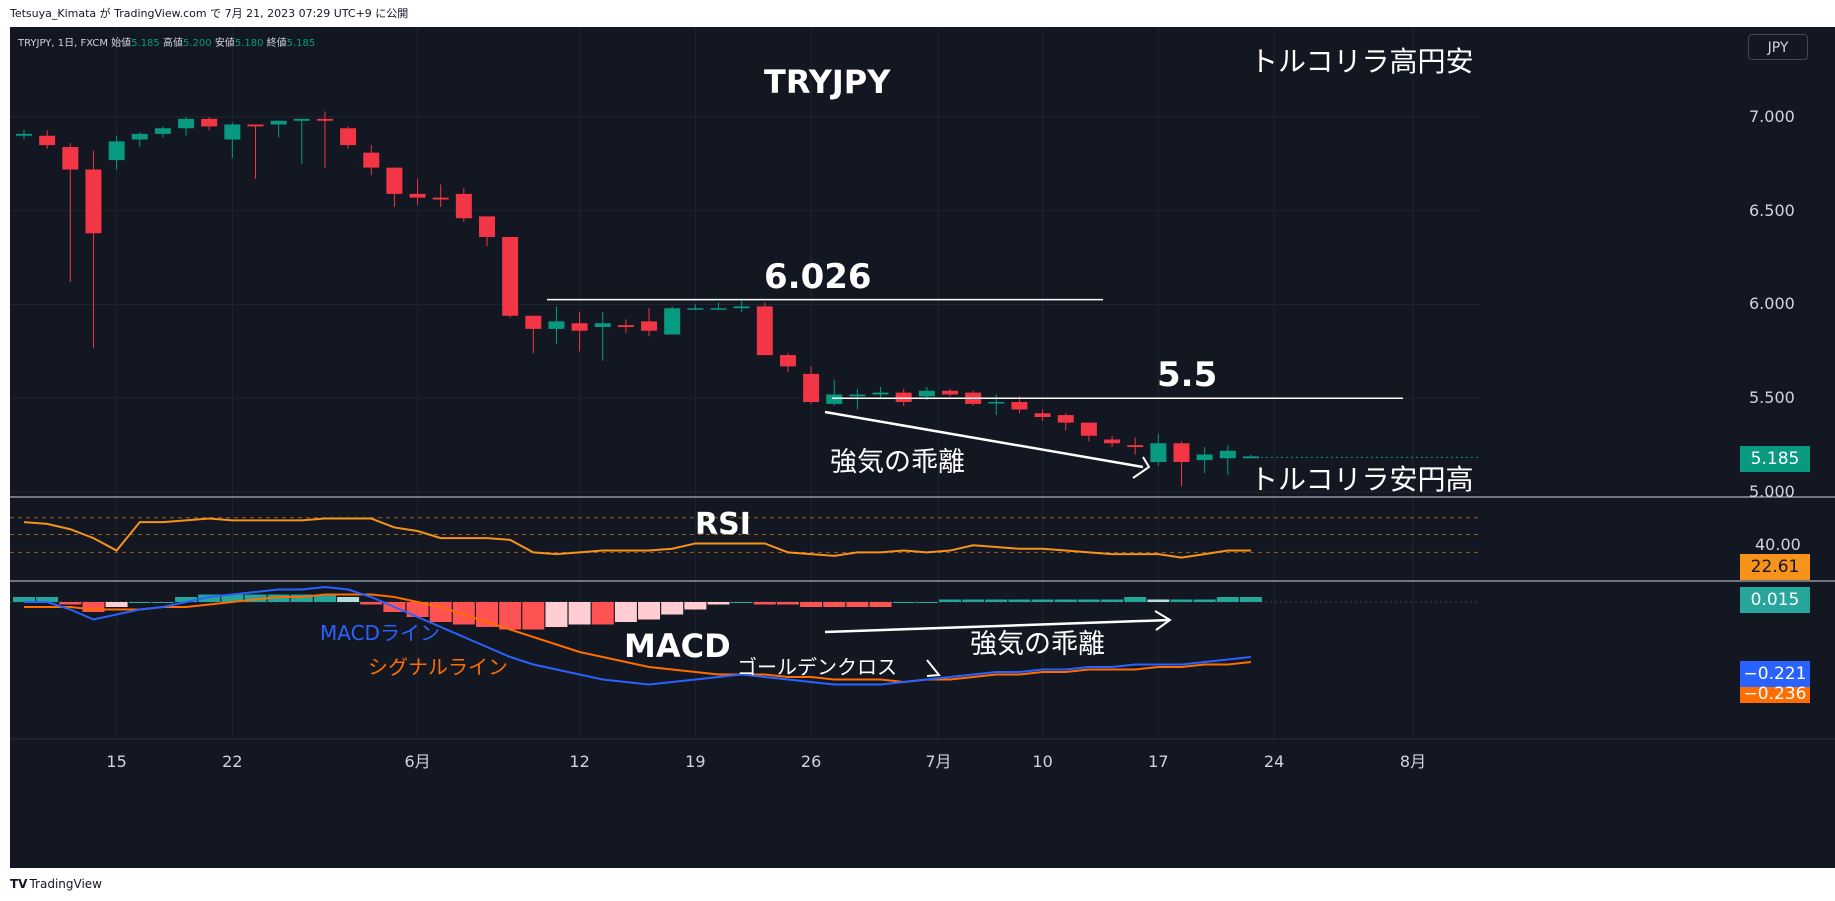 Image resolution: width=1835 pixels, height=901 pixels. I want to click on x-tick-label: 17, so click(1158, 761).